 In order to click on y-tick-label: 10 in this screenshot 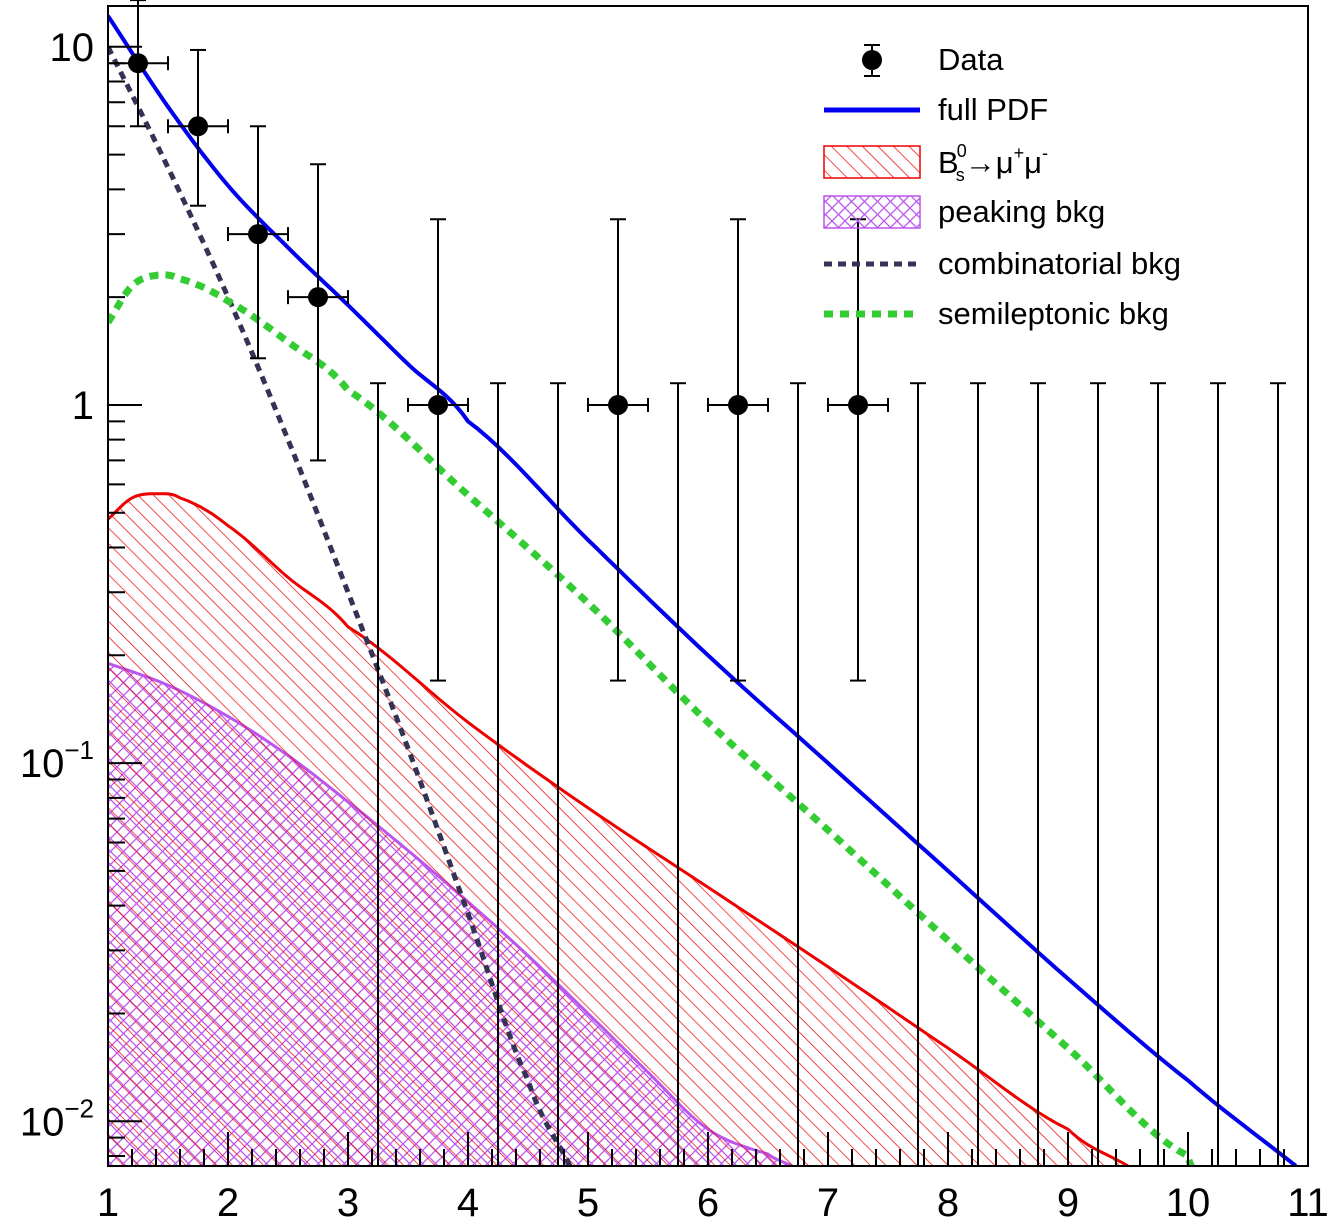, I will do `click(72, 48)`.